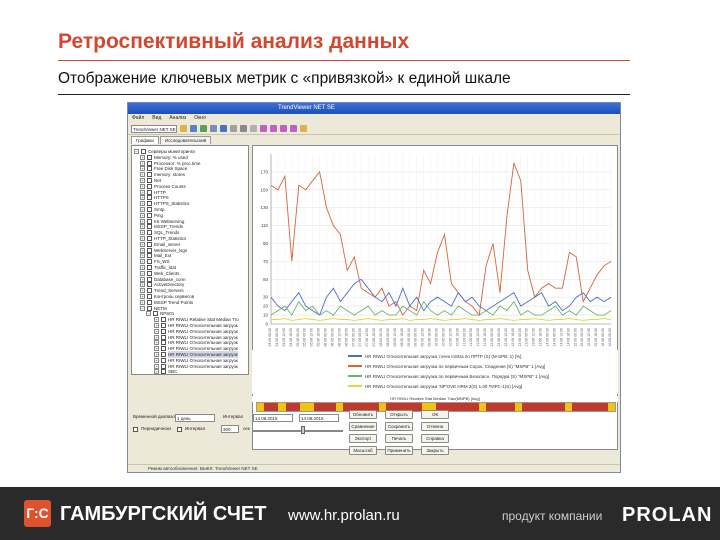  Describe the element at coordinates (185, 140) in the screenshot. I see `tab-research: Исследовательский` at that location.